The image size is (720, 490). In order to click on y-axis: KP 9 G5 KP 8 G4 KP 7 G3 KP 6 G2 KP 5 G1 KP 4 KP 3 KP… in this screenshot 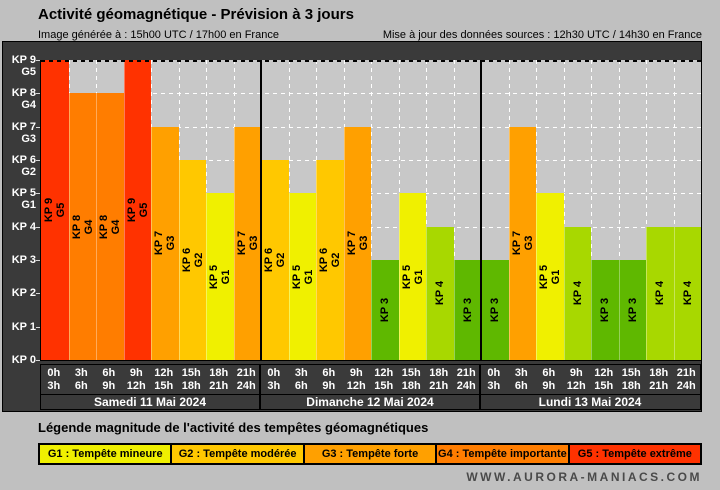, I will do `click(21, 226)`.